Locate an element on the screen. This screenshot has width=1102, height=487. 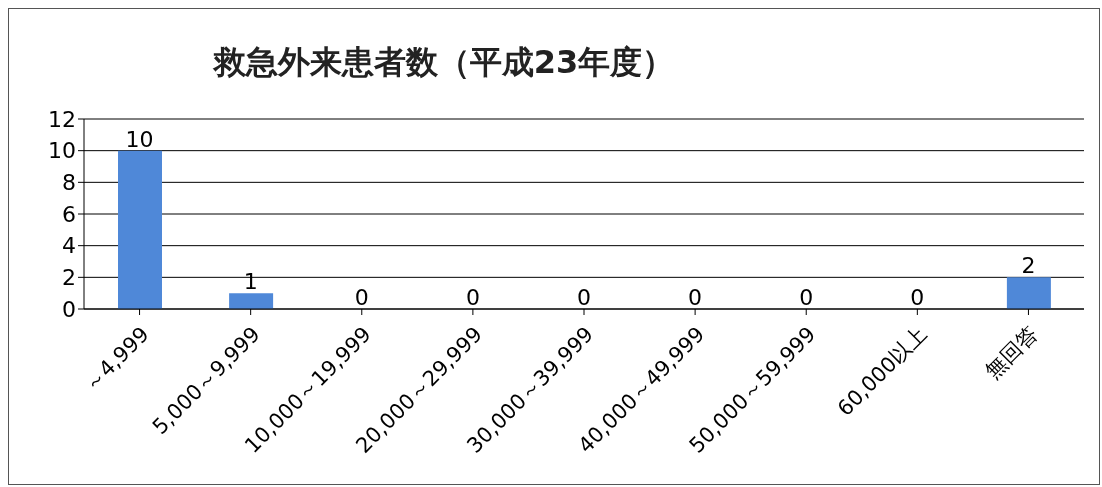
x-tick-label: 無回答 is located at coordinates (1012, 353).